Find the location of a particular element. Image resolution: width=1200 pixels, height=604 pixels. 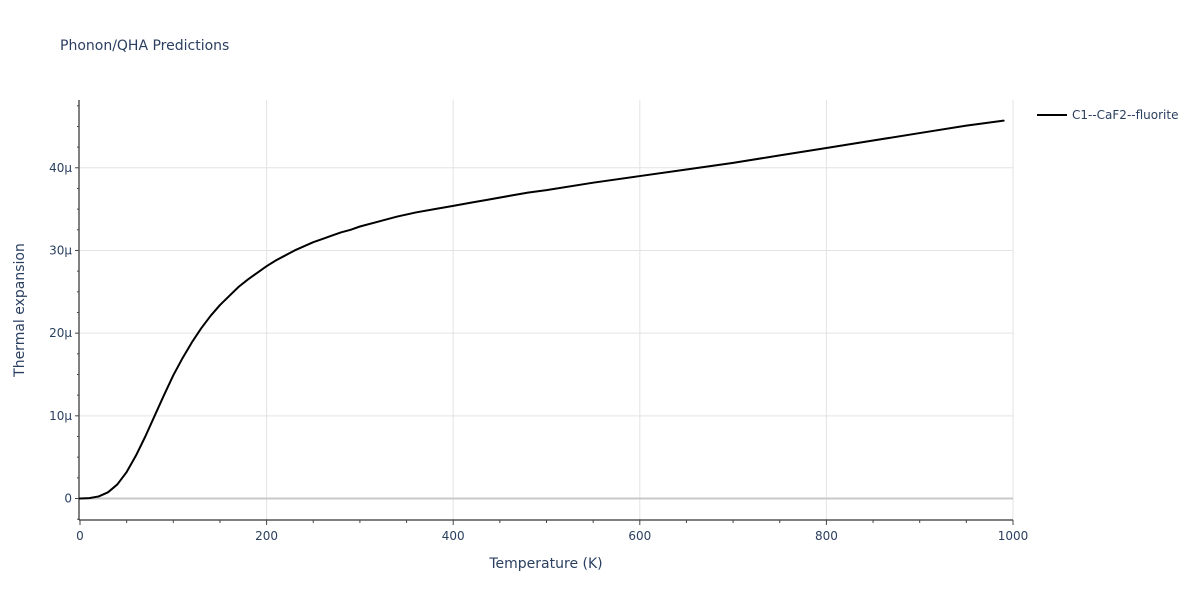

x-tick-label: 800 is located at coordinates (826, 536).